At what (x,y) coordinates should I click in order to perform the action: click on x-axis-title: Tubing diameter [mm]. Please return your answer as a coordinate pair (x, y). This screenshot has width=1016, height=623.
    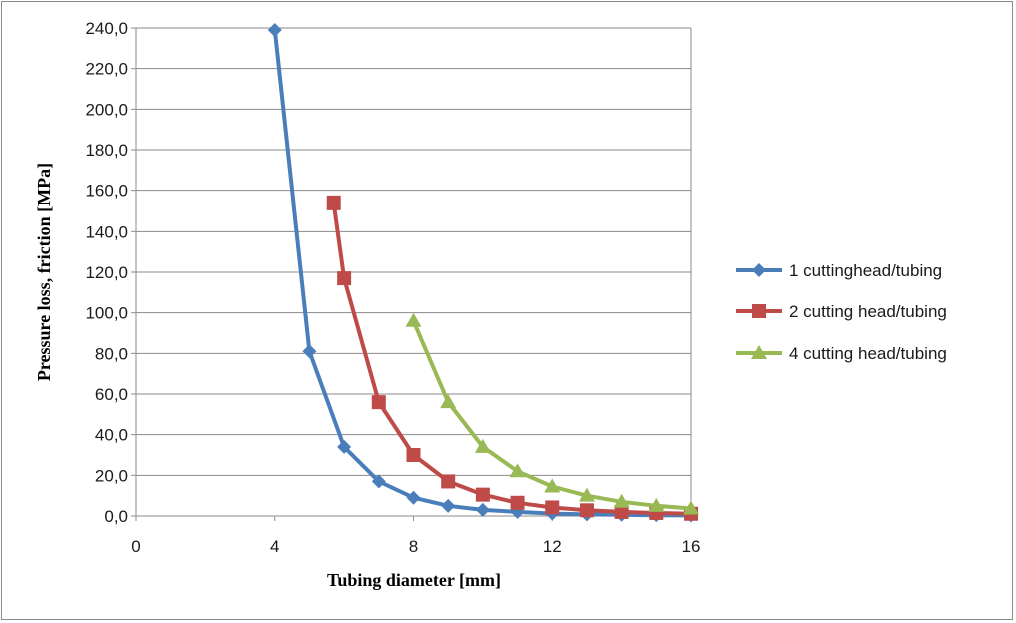
    Looking at the image, I should click on (414, 580).